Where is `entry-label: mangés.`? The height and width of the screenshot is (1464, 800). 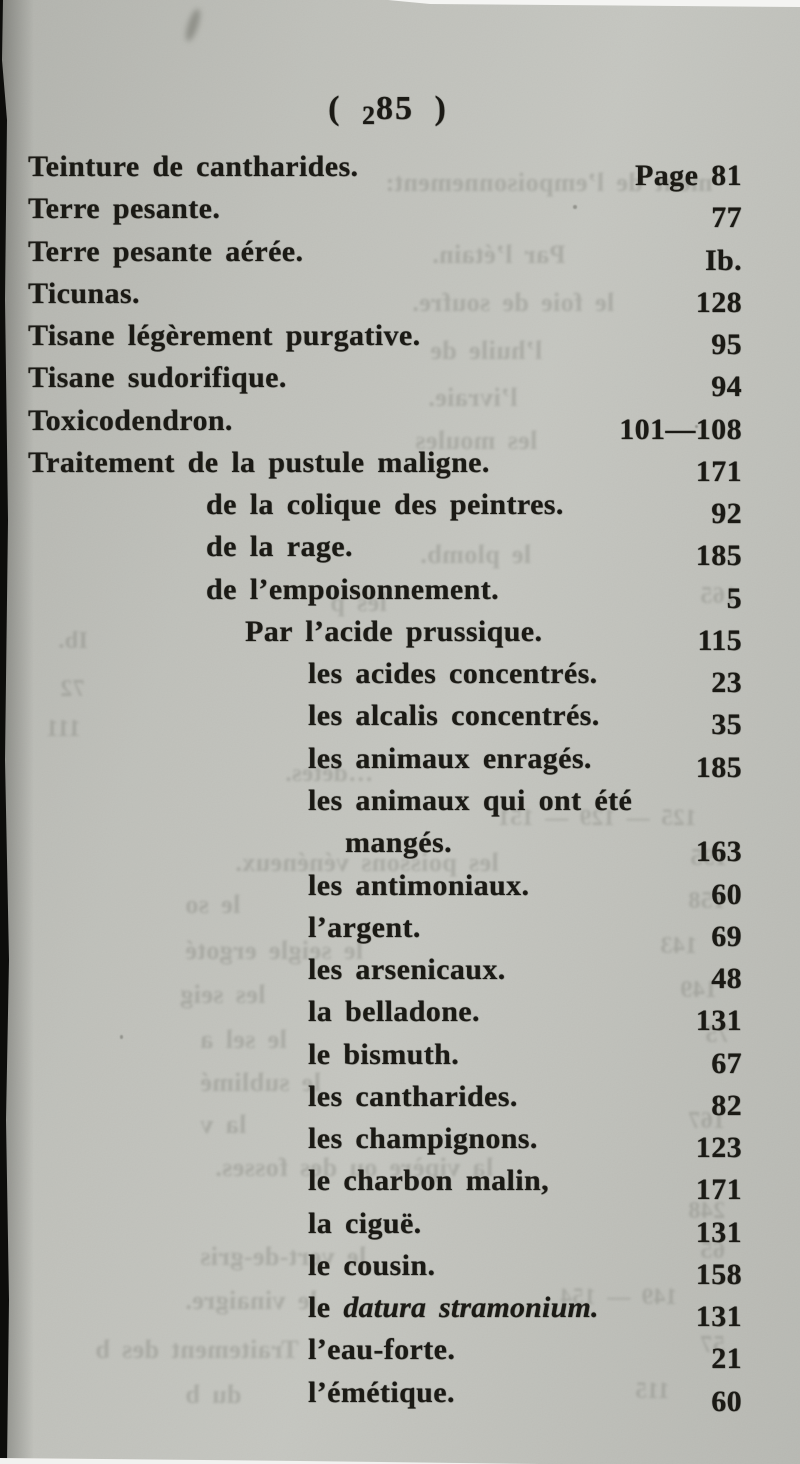
entry-label: mangés. is located at coordinates (398, 843).